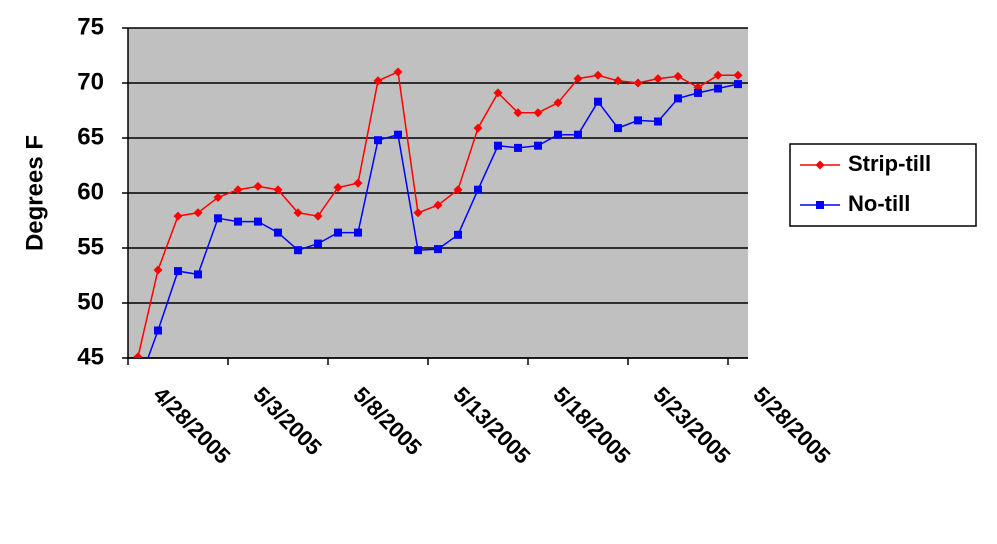 This screenshot has width=997, height=544. Describe the element at coordinates (90, 246) in the screenshot. I see `y-tick-label: 55` at that location.